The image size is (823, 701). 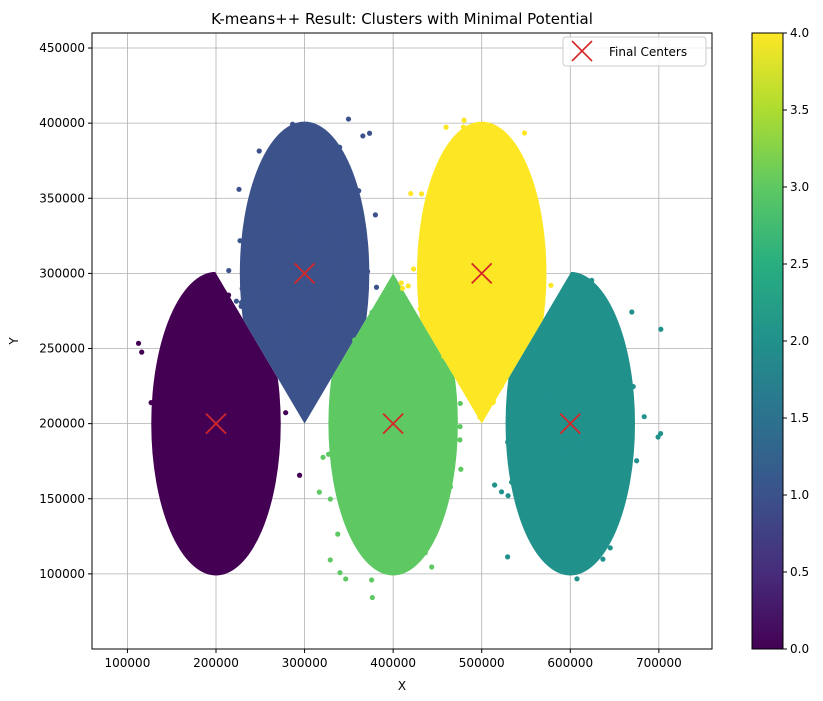 What do you see at coordinates (305, 663) in the screenshot?
I see `x-tick-label: 300000` at bounding box center [305, 663].